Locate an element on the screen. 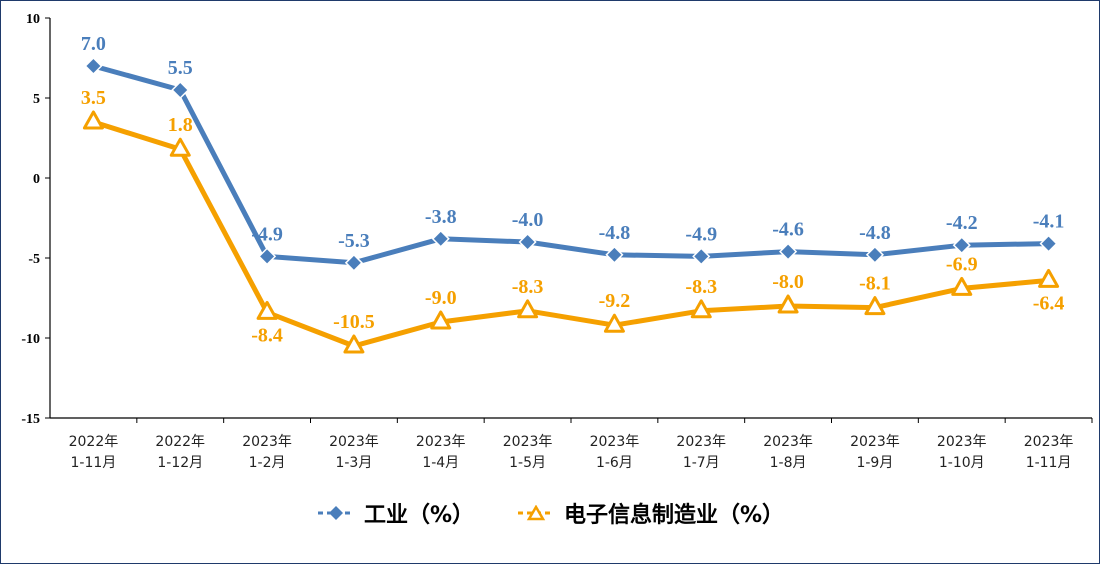 The height and width of the screenshot is (566, 1102). x-tick-label: 2023年 1-9月 is located at coordinates (875, 452).